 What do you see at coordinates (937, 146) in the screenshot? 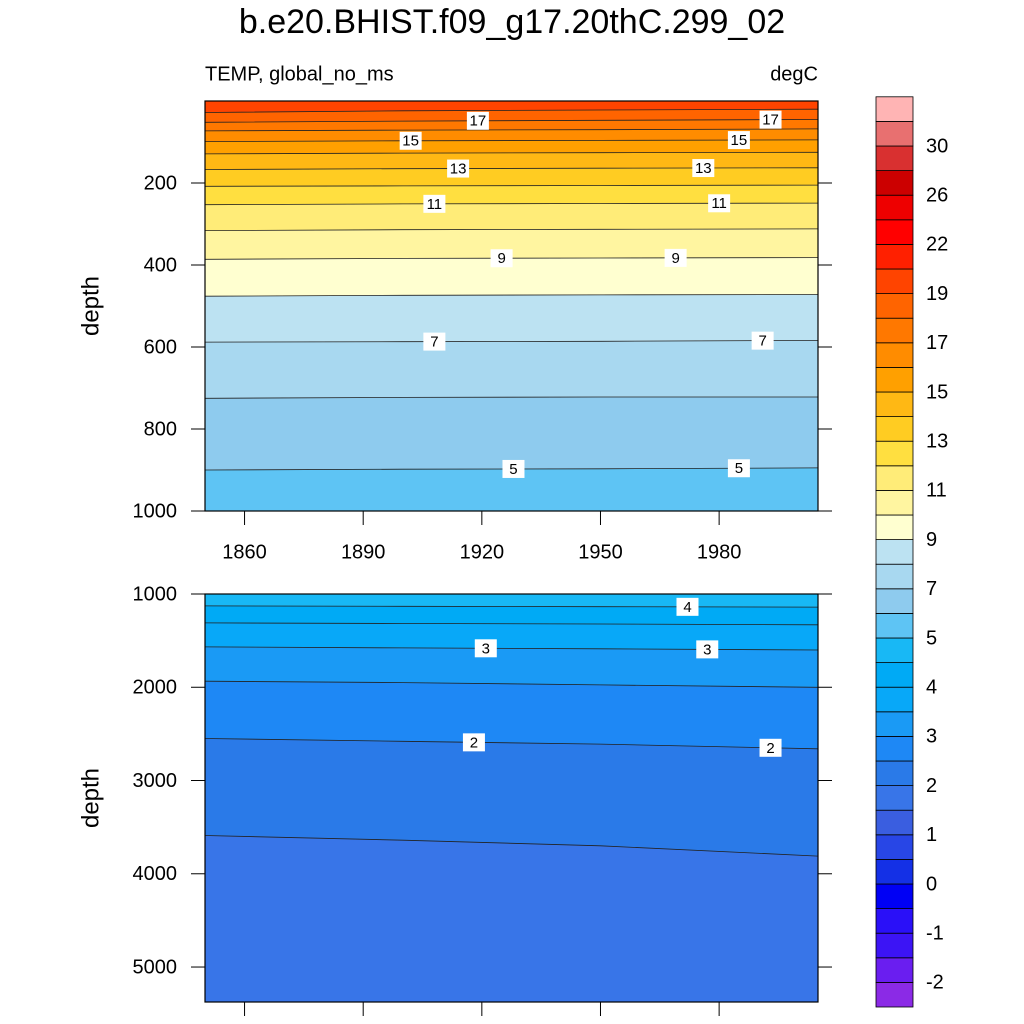
I see `colorbar-label: 30` at bounding box center [937, 146].